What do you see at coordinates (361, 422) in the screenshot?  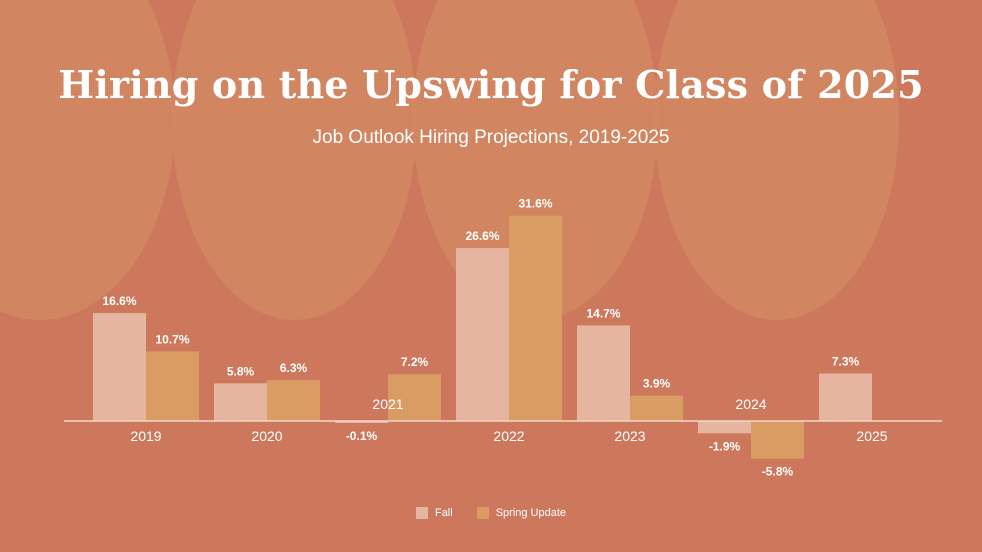 I see `bar-fall-2021` at bounding box center [361, 422].